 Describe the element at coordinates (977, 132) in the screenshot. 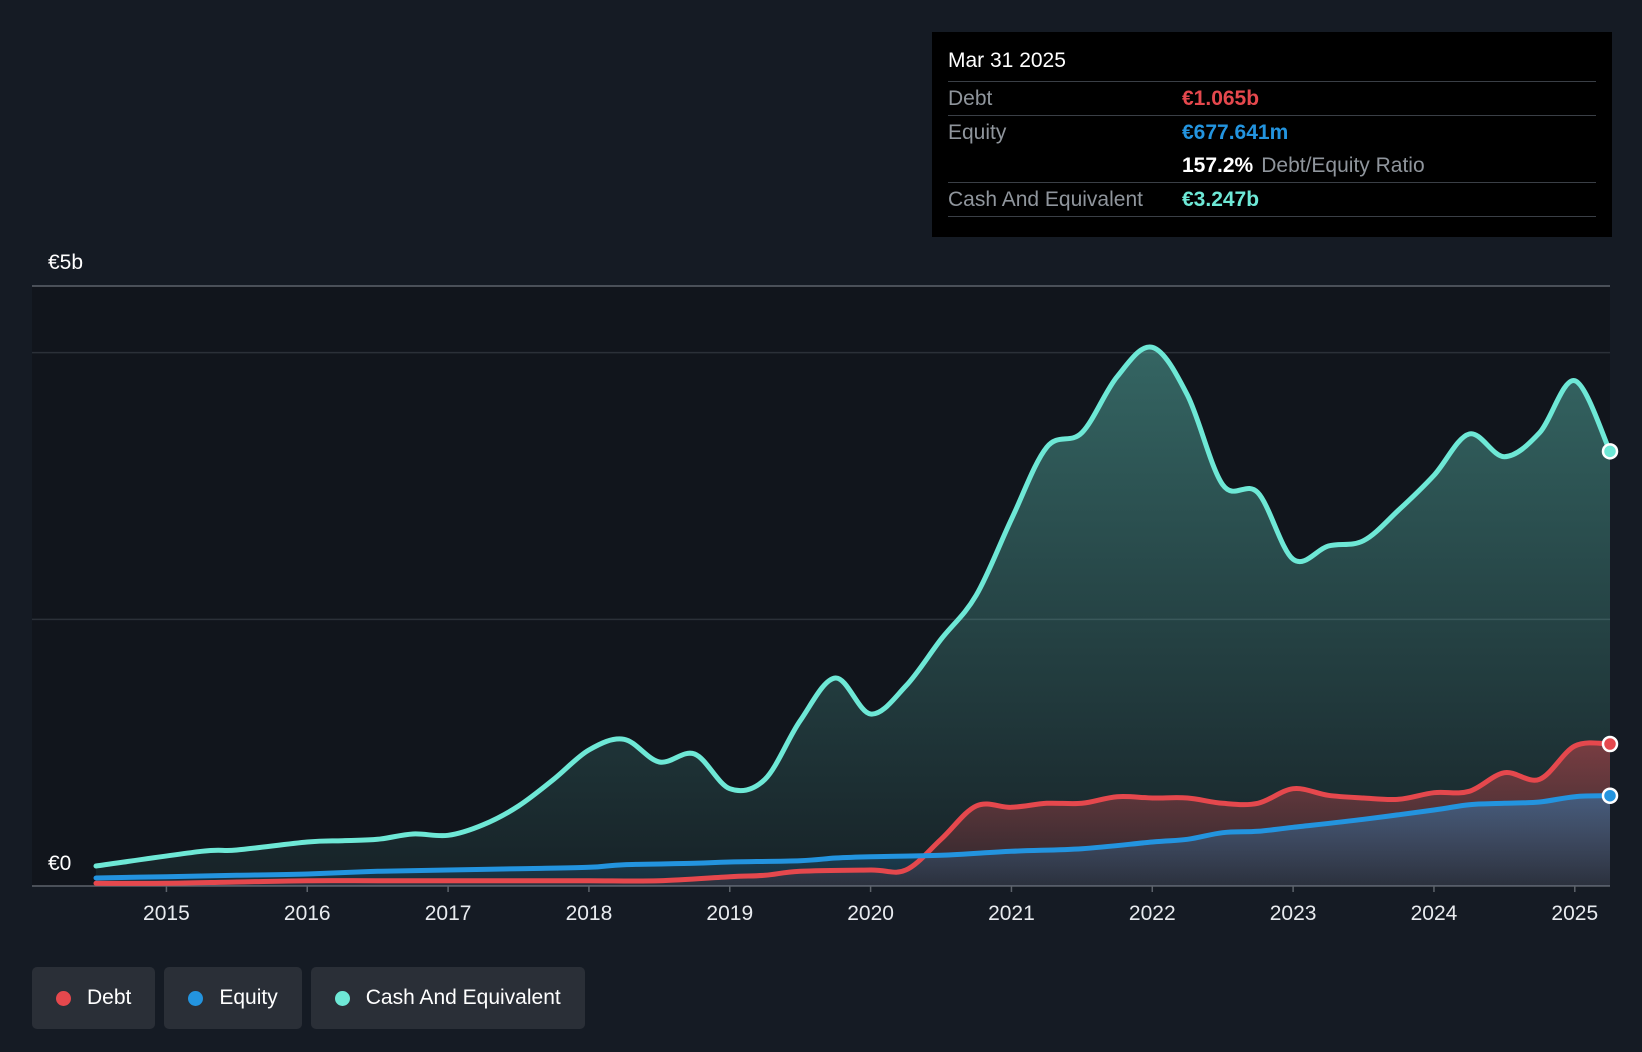

I see `tooltip-equity-label: Equity` at that location.